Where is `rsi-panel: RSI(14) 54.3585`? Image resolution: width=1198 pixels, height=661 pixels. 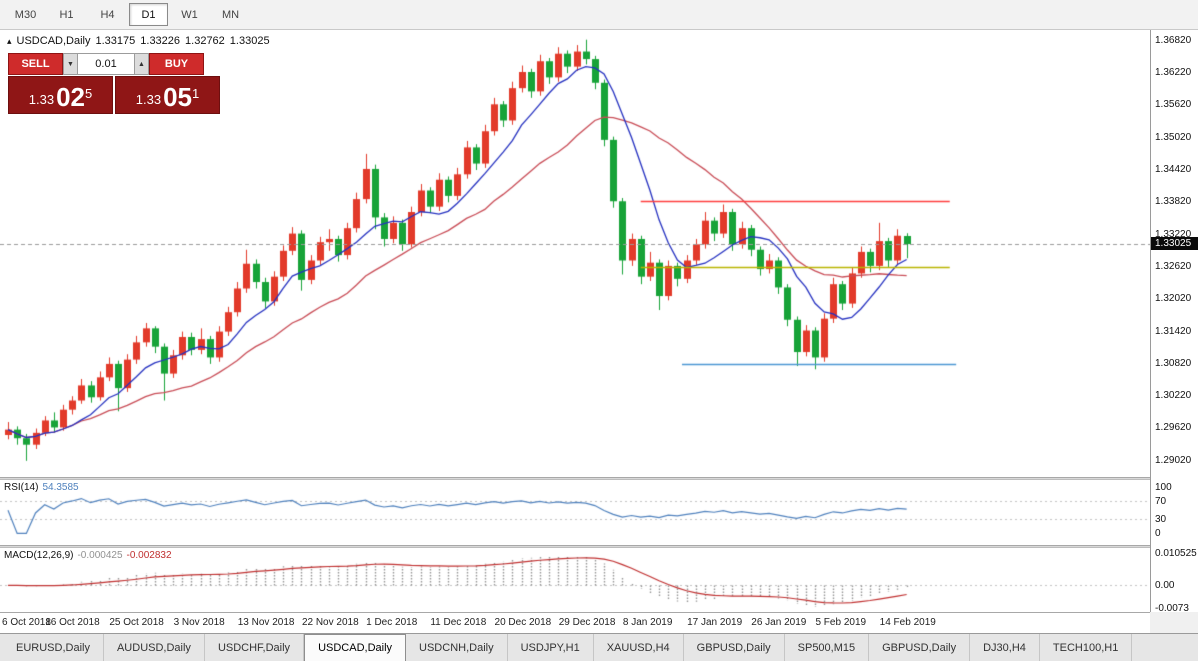 rsi-panel: RSI(14) 54.3585 is located at coordinates (575, 512).